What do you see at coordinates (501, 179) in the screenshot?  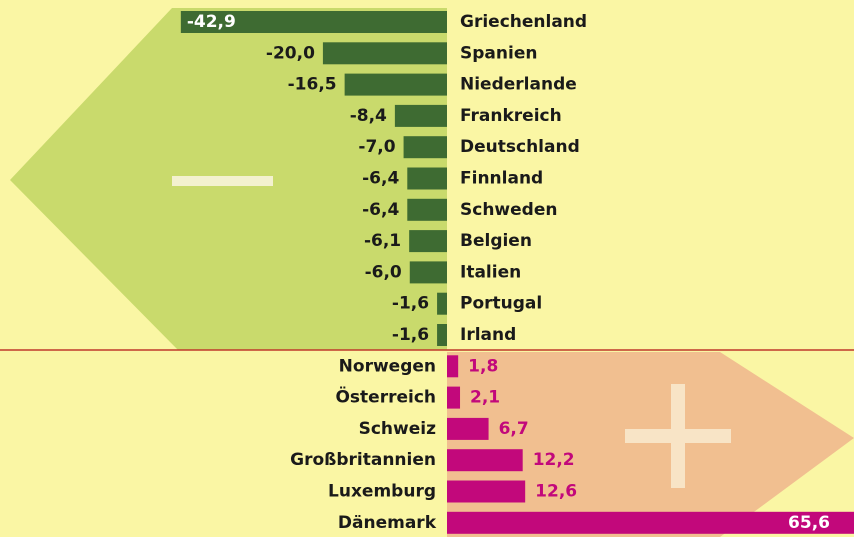 I see `category-label: Finnland` at bounding box center [501, 179].